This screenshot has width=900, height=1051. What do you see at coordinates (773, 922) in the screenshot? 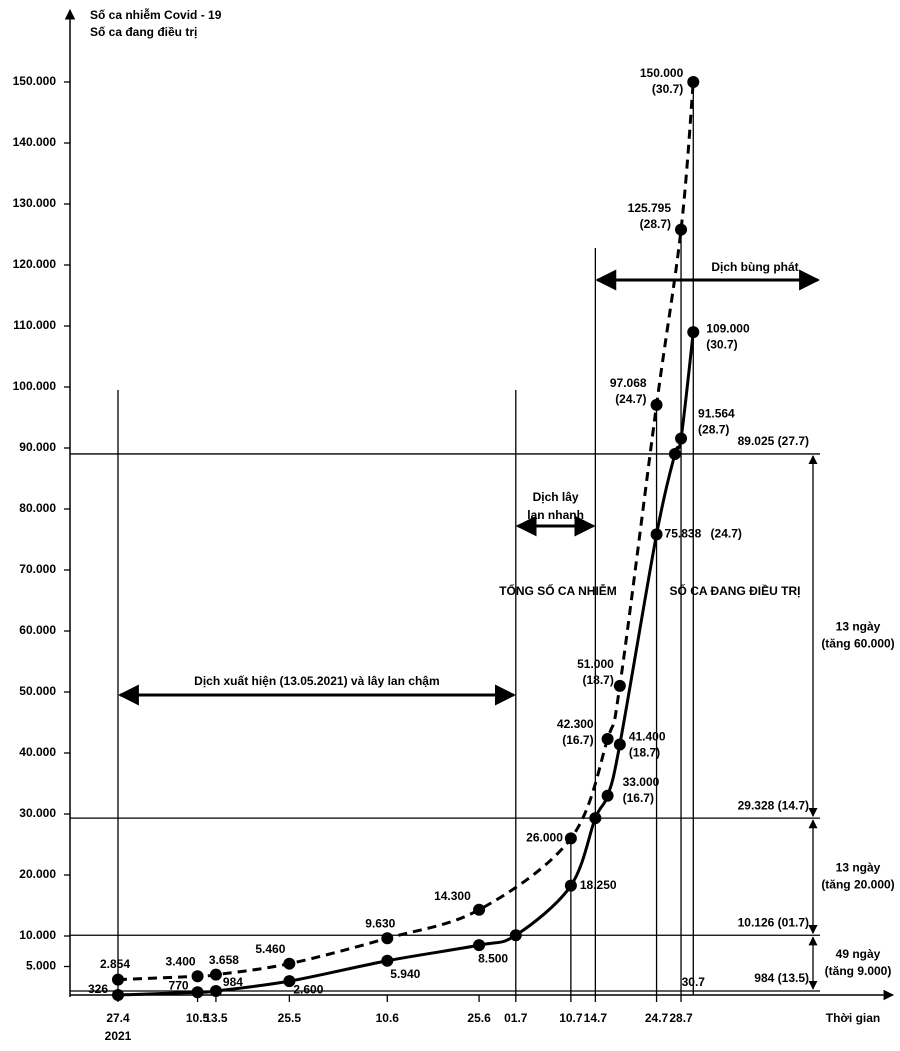
I see `reference-label: 10.126 (01.7)` at bounding box center [773, 922].